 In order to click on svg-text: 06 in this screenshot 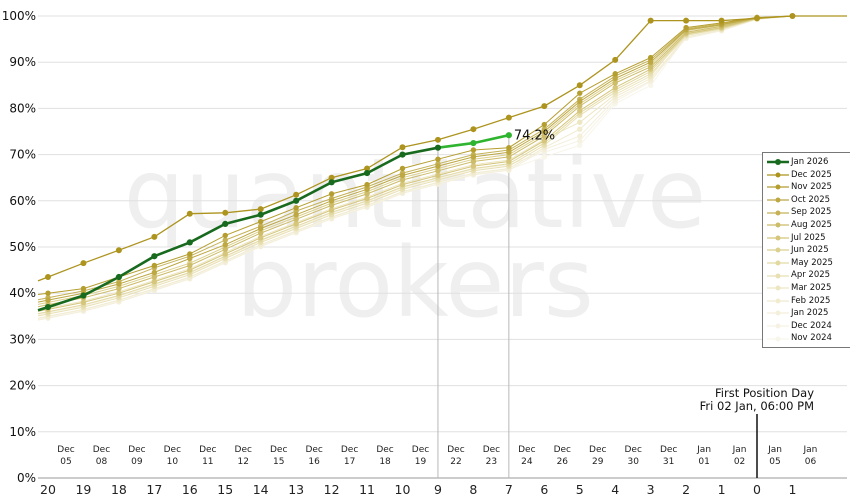, I will do `click(811, 462)`.